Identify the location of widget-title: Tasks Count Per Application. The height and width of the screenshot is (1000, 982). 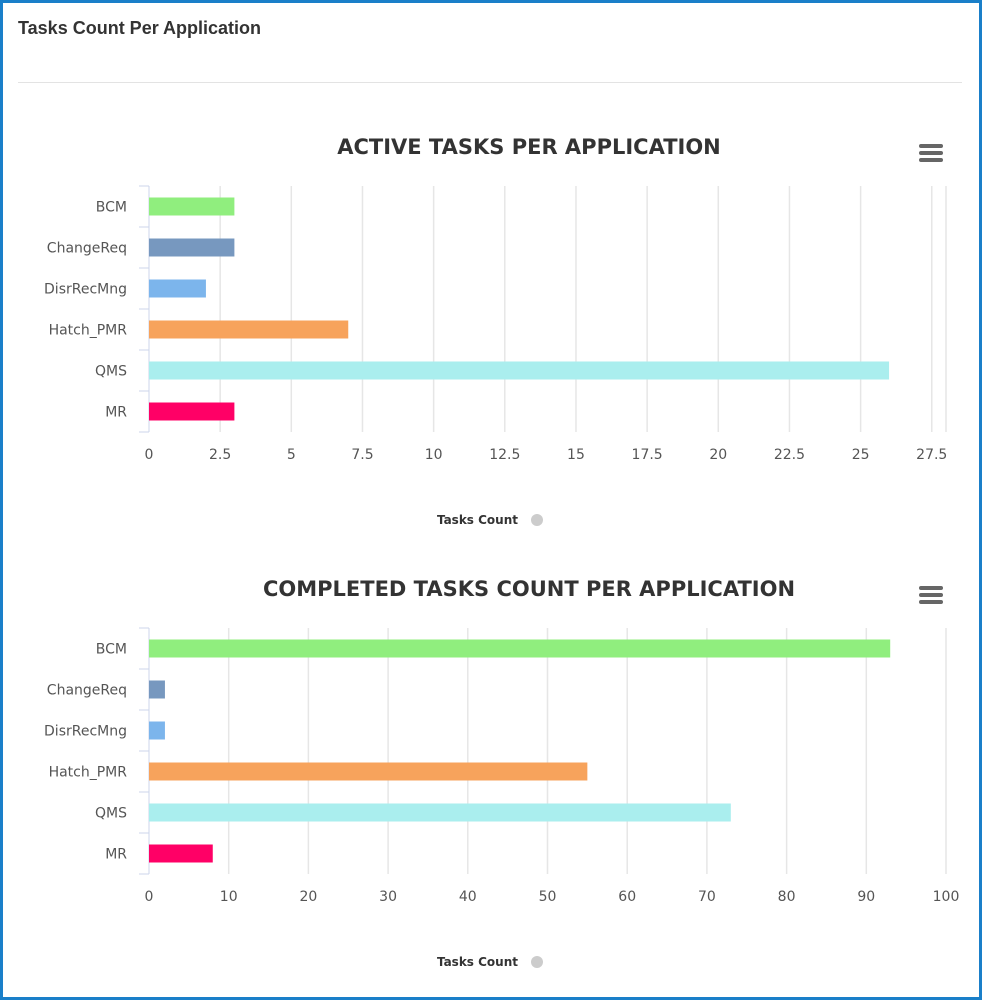
(140, 28).